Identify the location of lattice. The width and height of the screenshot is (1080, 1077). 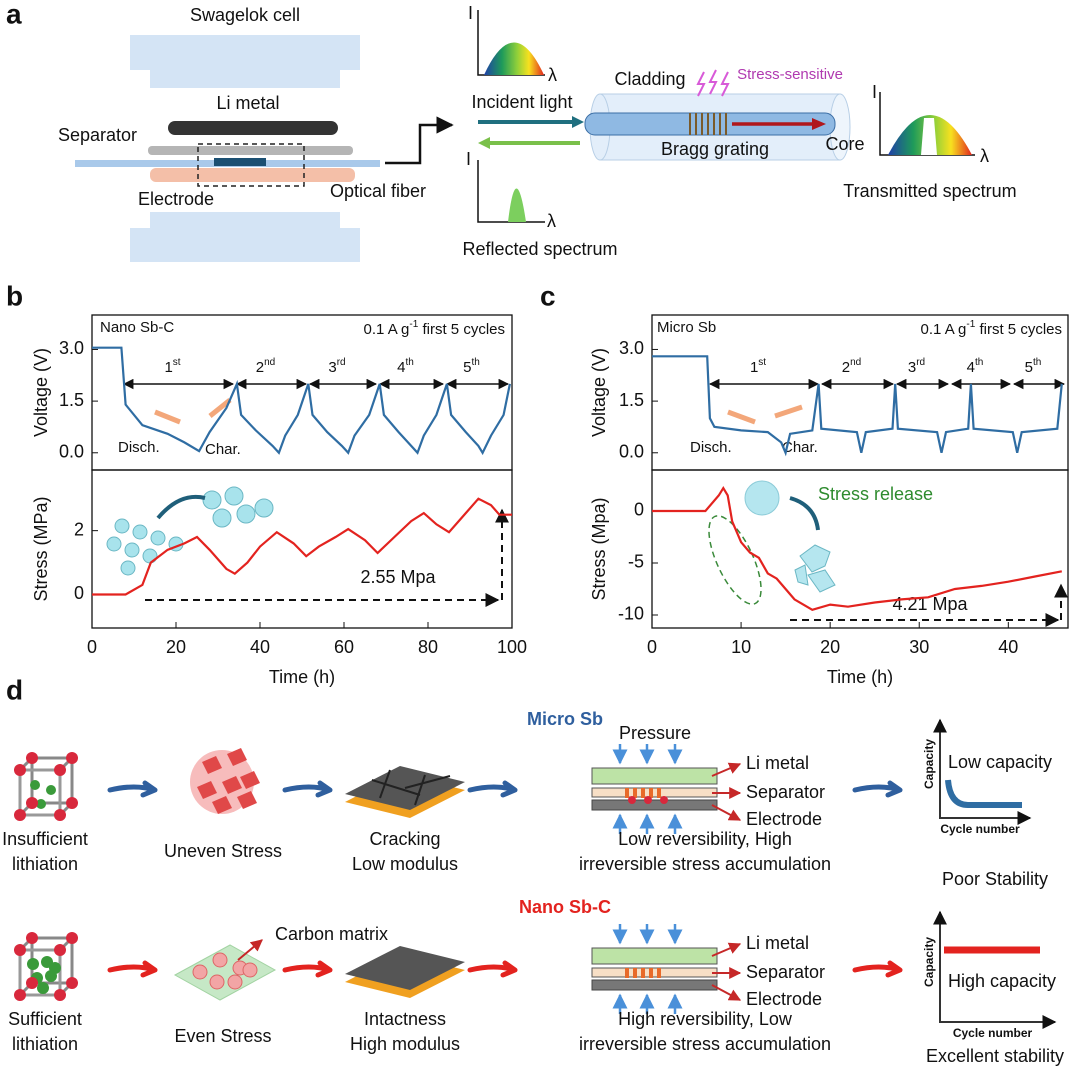
(46, 786).